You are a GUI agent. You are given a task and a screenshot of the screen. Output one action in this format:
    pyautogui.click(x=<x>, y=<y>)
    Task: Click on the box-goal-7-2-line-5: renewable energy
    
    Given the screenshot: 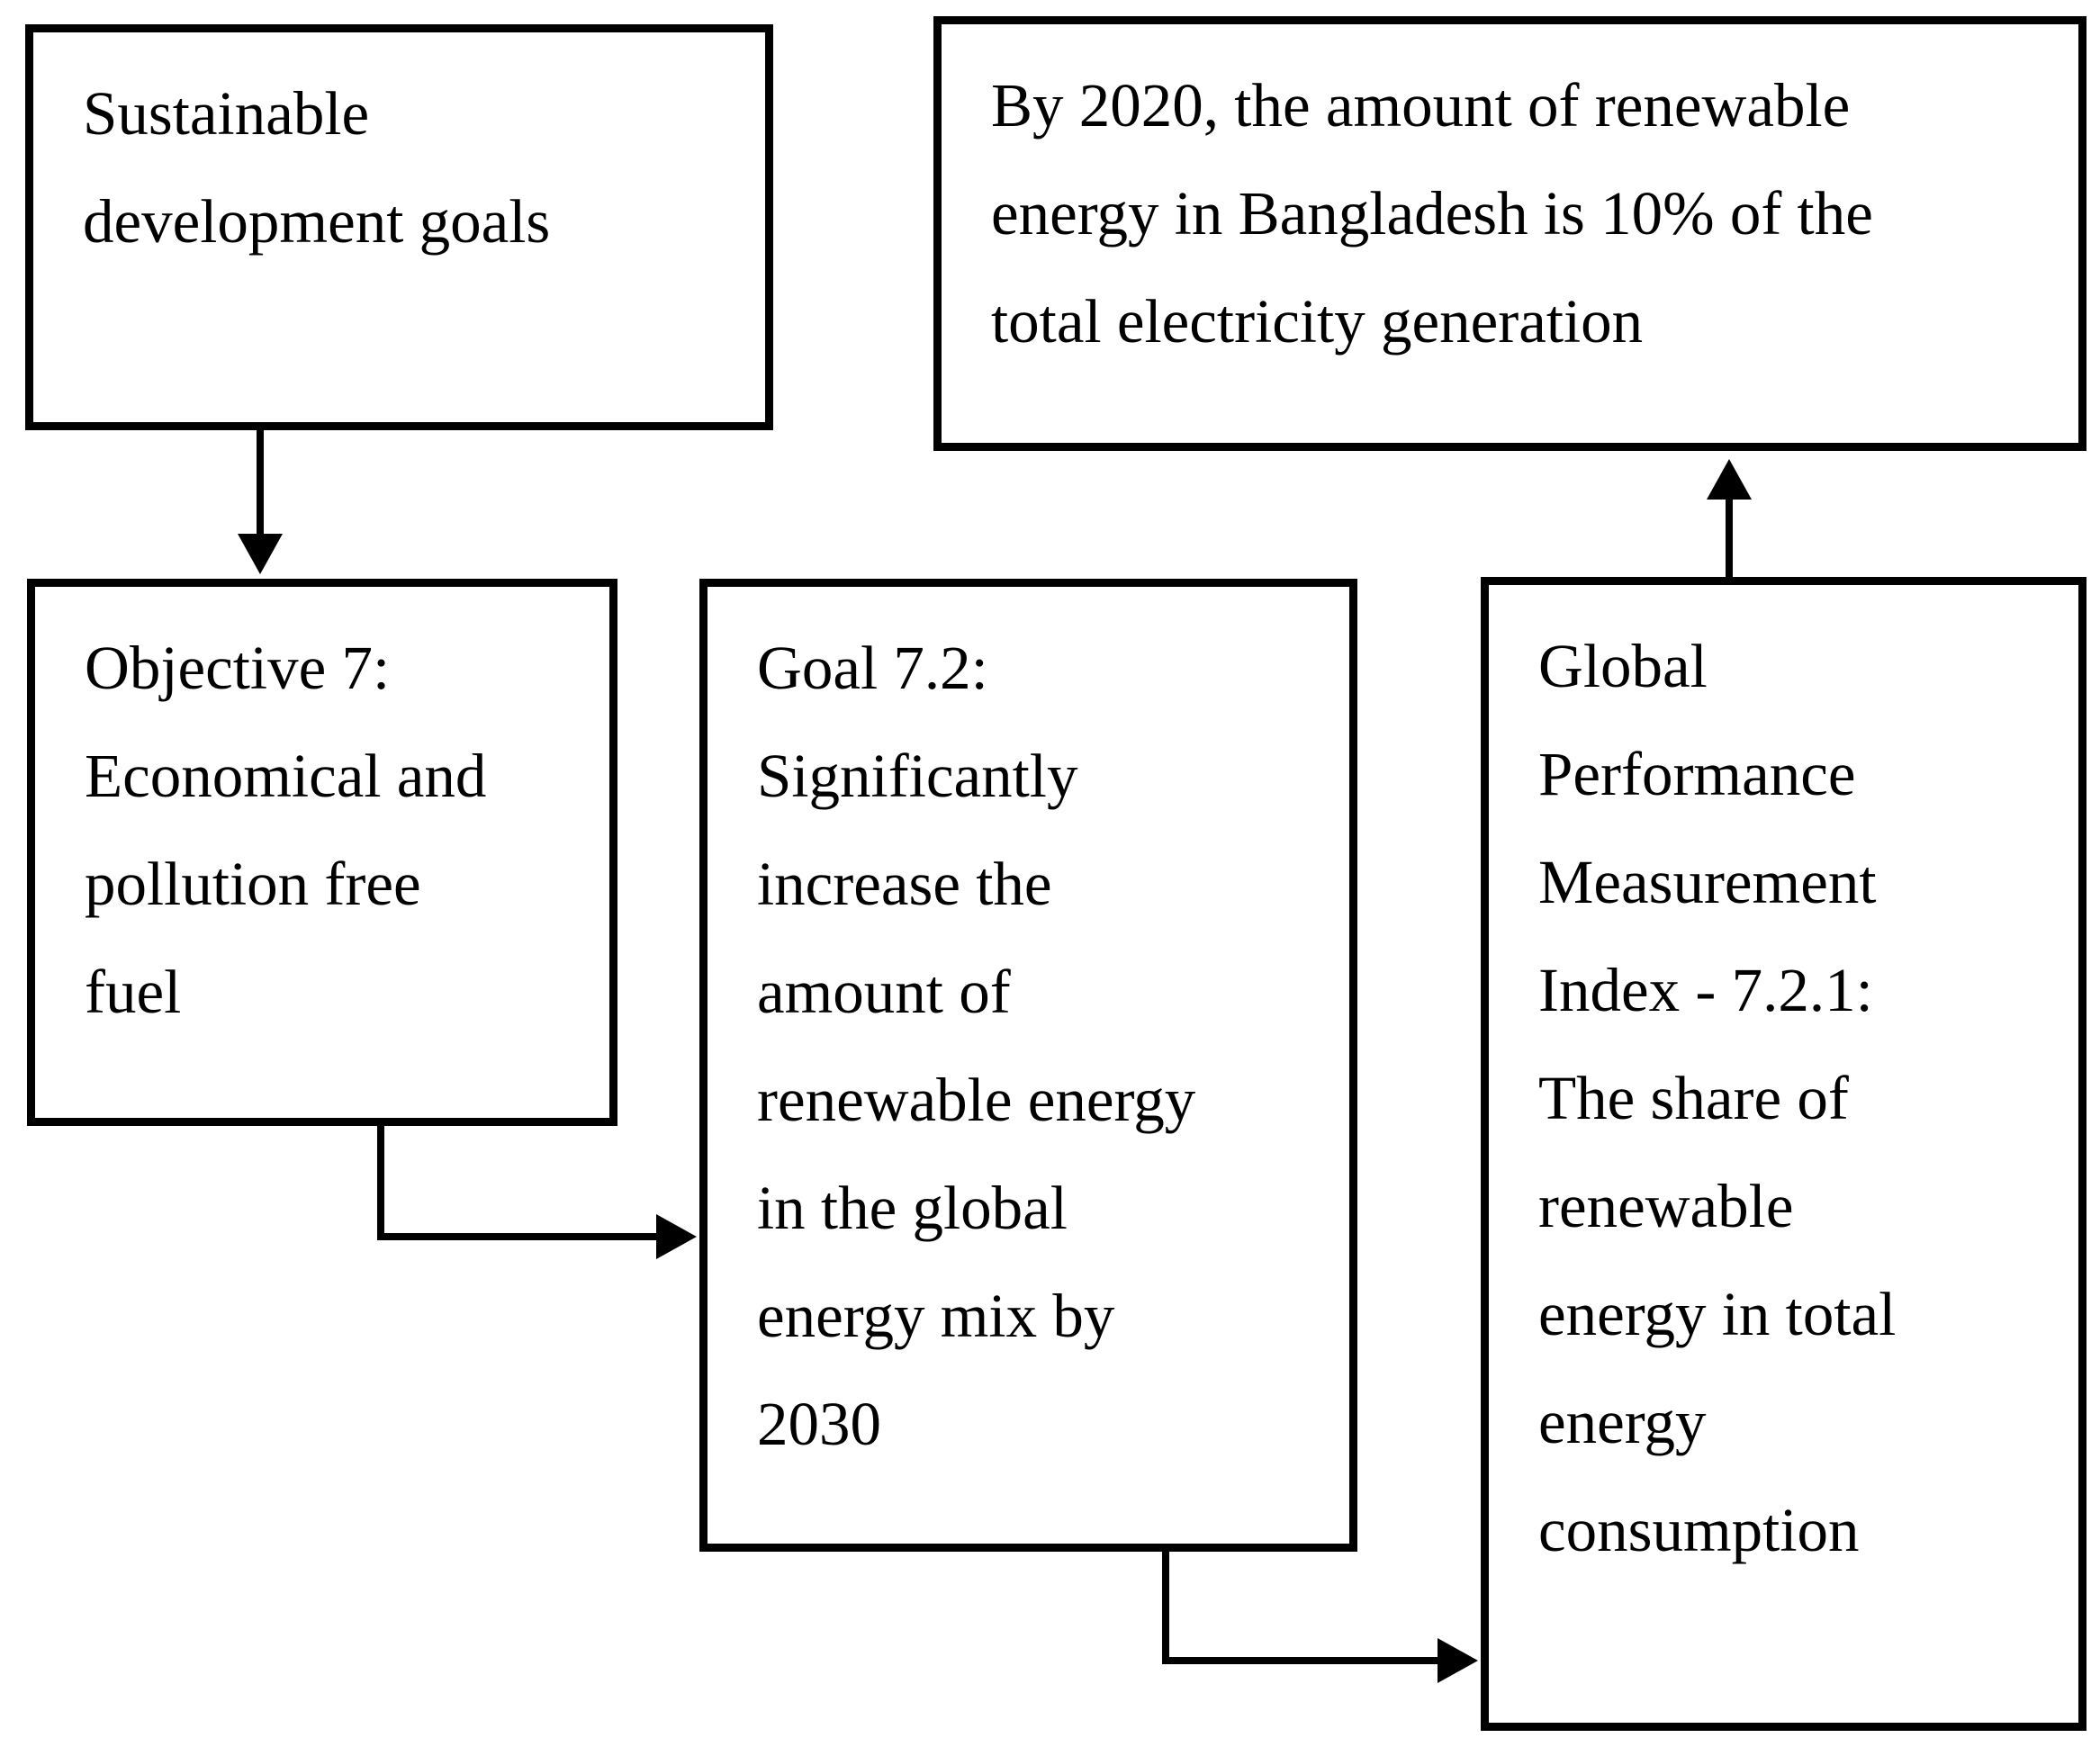 What is the action you would take?
    pyautogui.click(x=976, y=1100)
    